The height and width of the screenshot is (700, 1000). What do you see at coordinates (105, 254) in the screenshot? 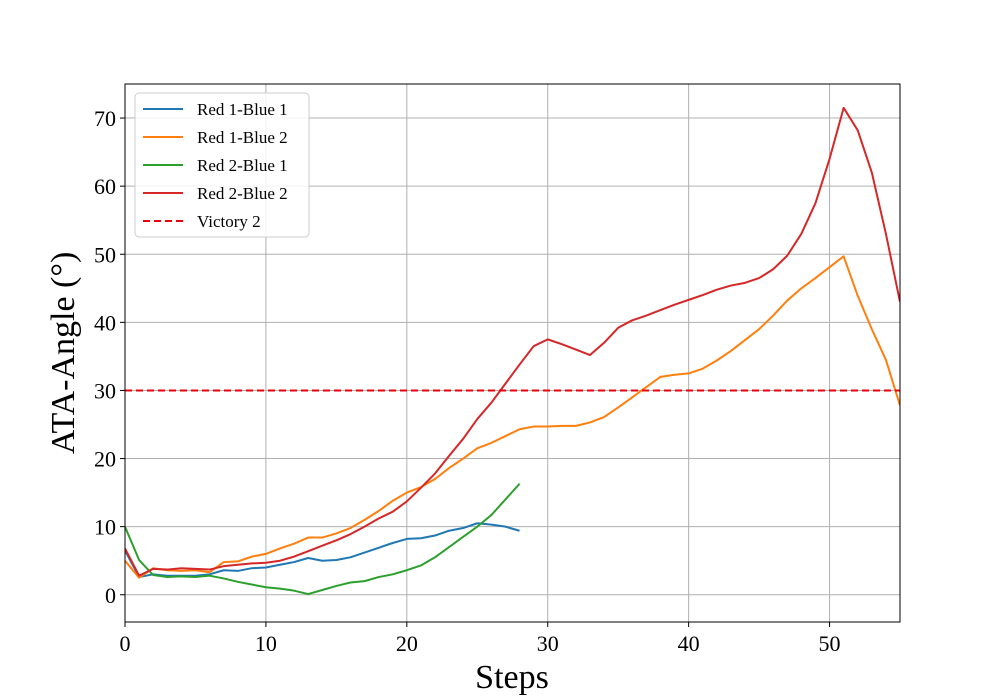
I see `y-tick-label: 50` at bounding box center [105, 254].